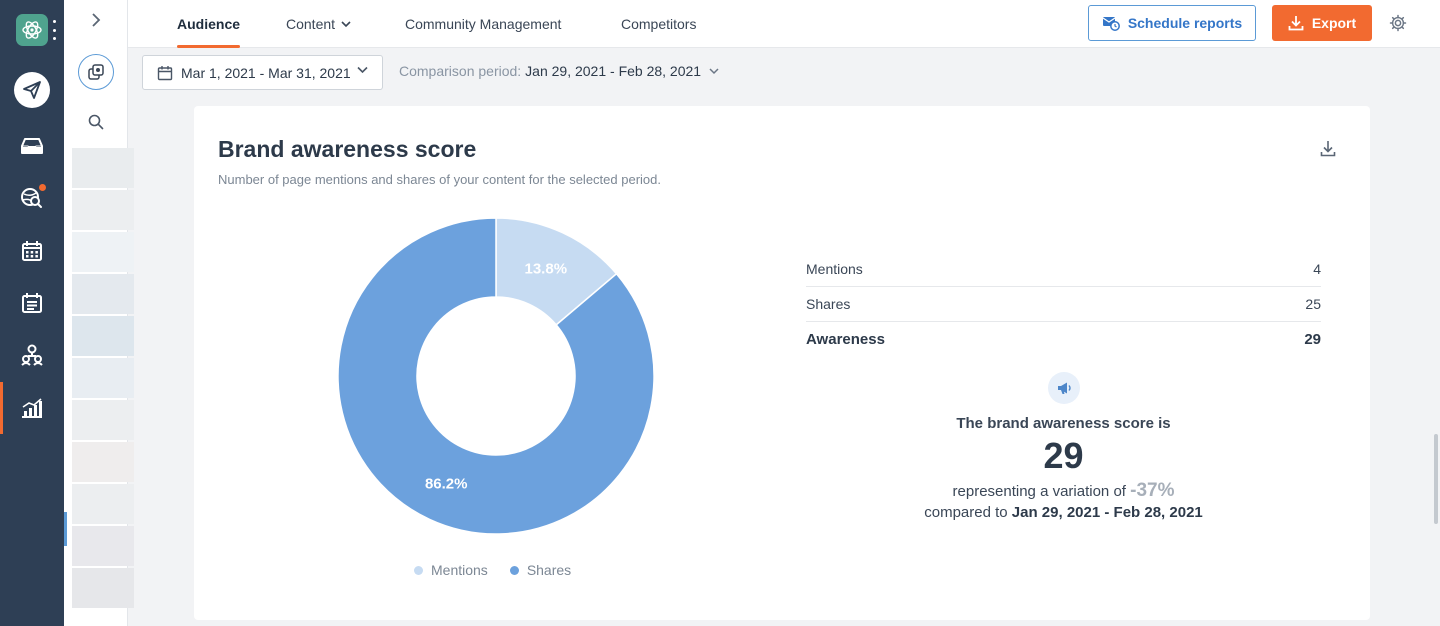 The height and width of the screenshot is (626, 1440). I want to click on globe-search-icon, so click(31, 198).